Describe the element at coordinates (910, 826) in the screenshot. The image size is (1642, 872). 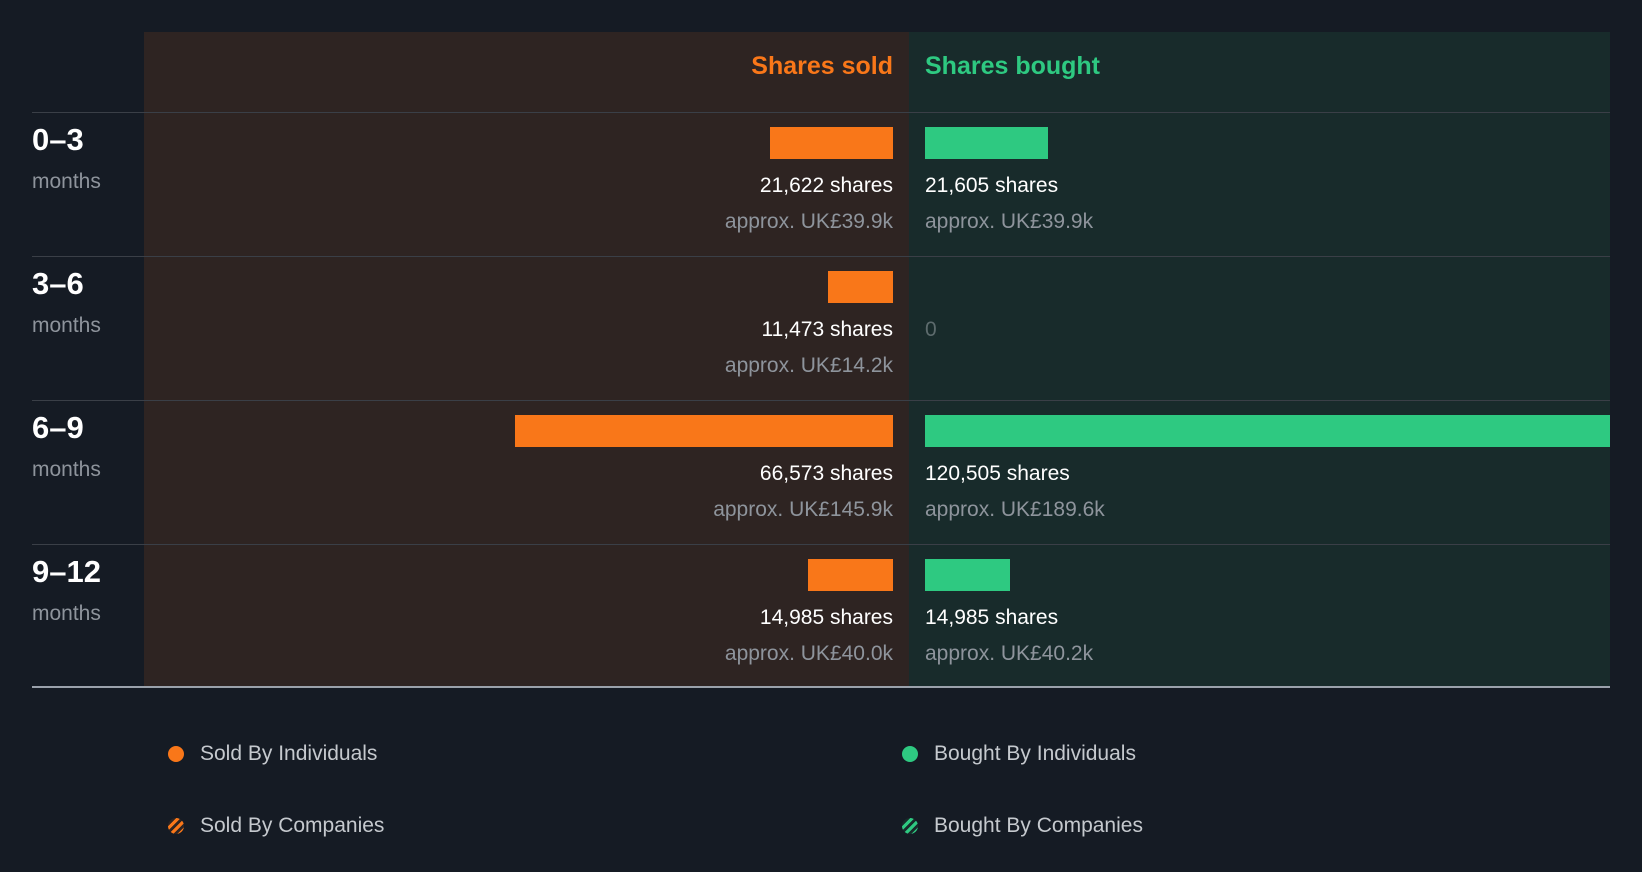
I see `green-striped-dot-icon` at that location.